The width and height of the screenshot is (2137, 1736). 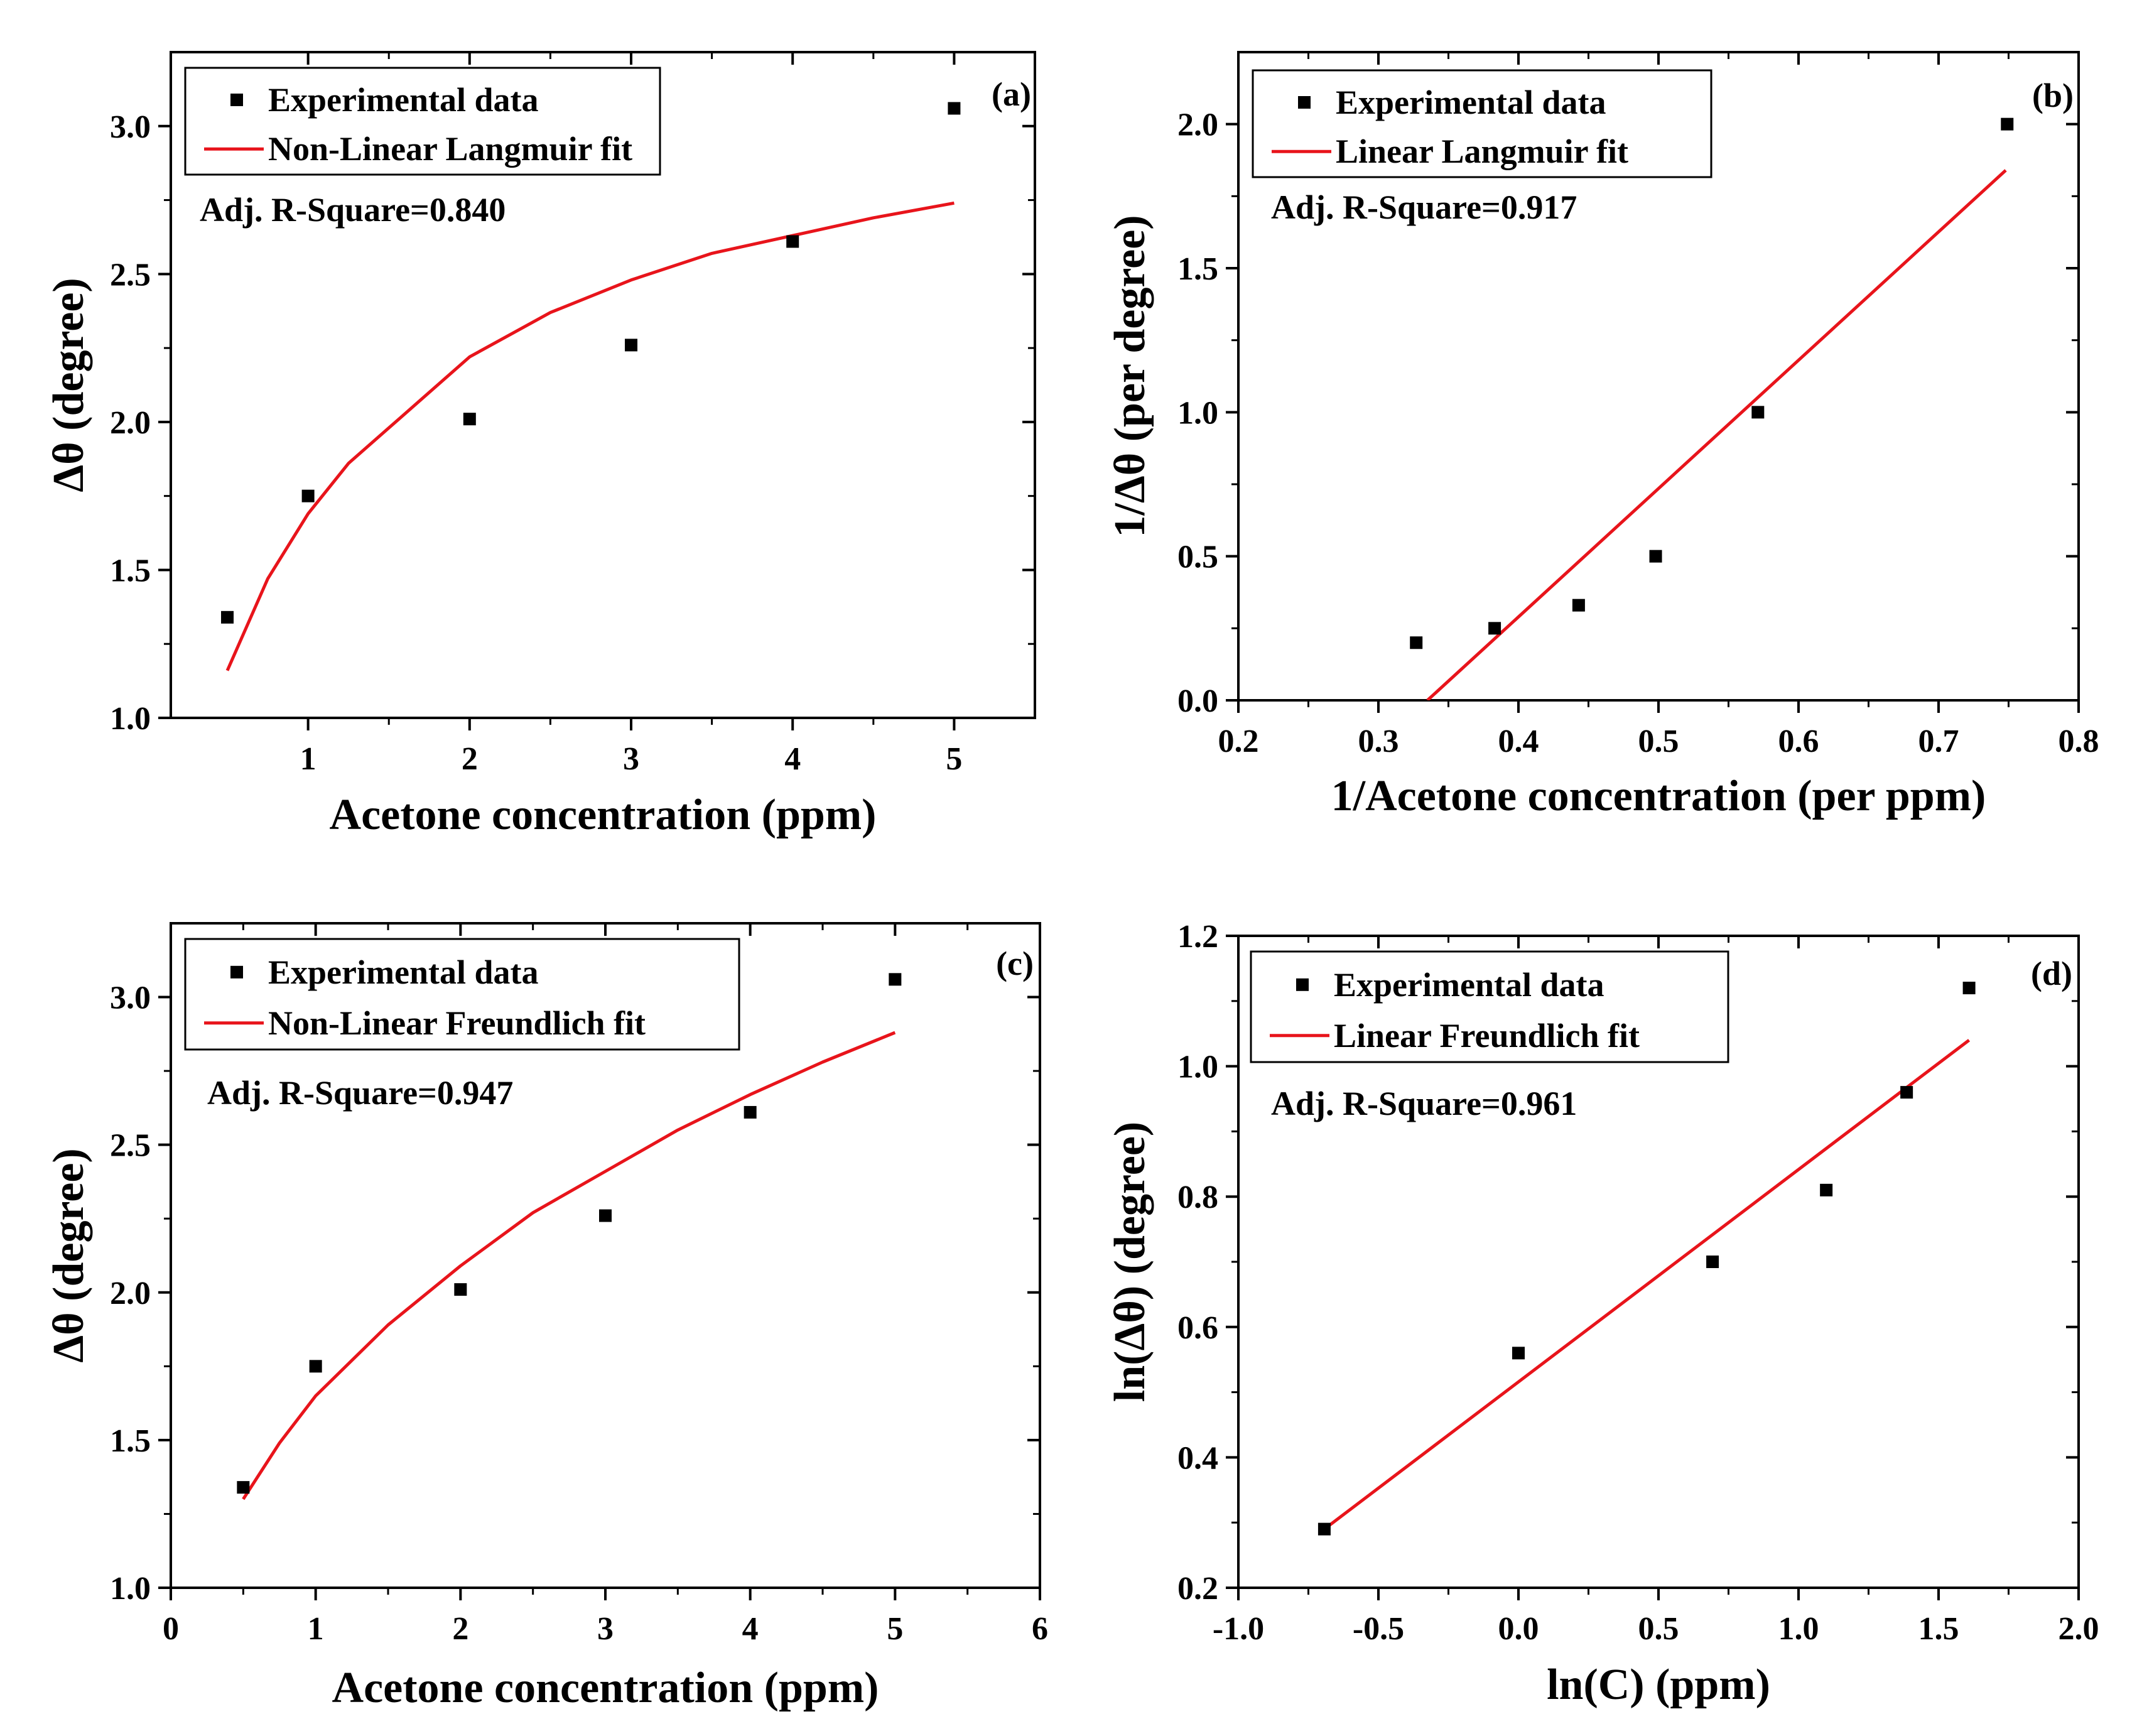 I want to click on x-axis-title: 1/Acetone concentration (per ppm), so click(x=1658, y=796).